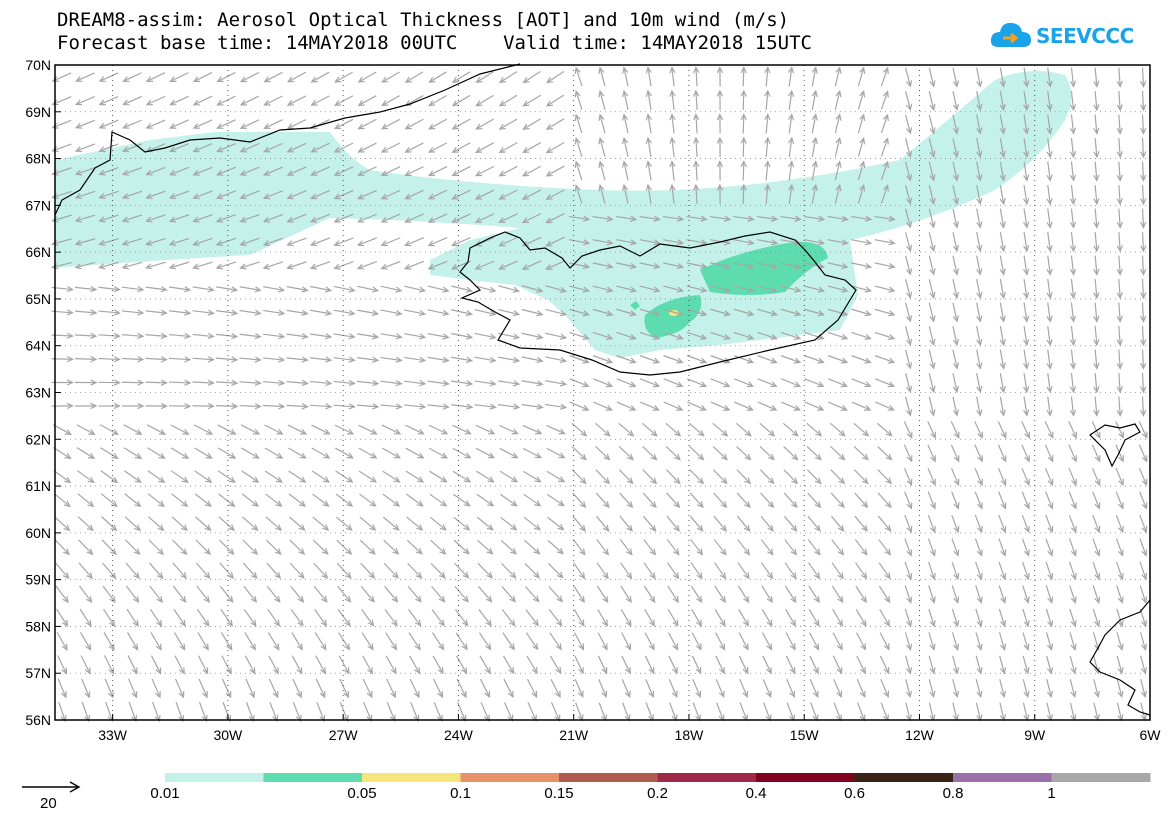 Image resolution: width=1175 pixels, height=820 pixels. What do you see at coordinates (558, 793) in the screenshot?
I see `colorbar-label: 0.15` at bounding box center [558, 793].